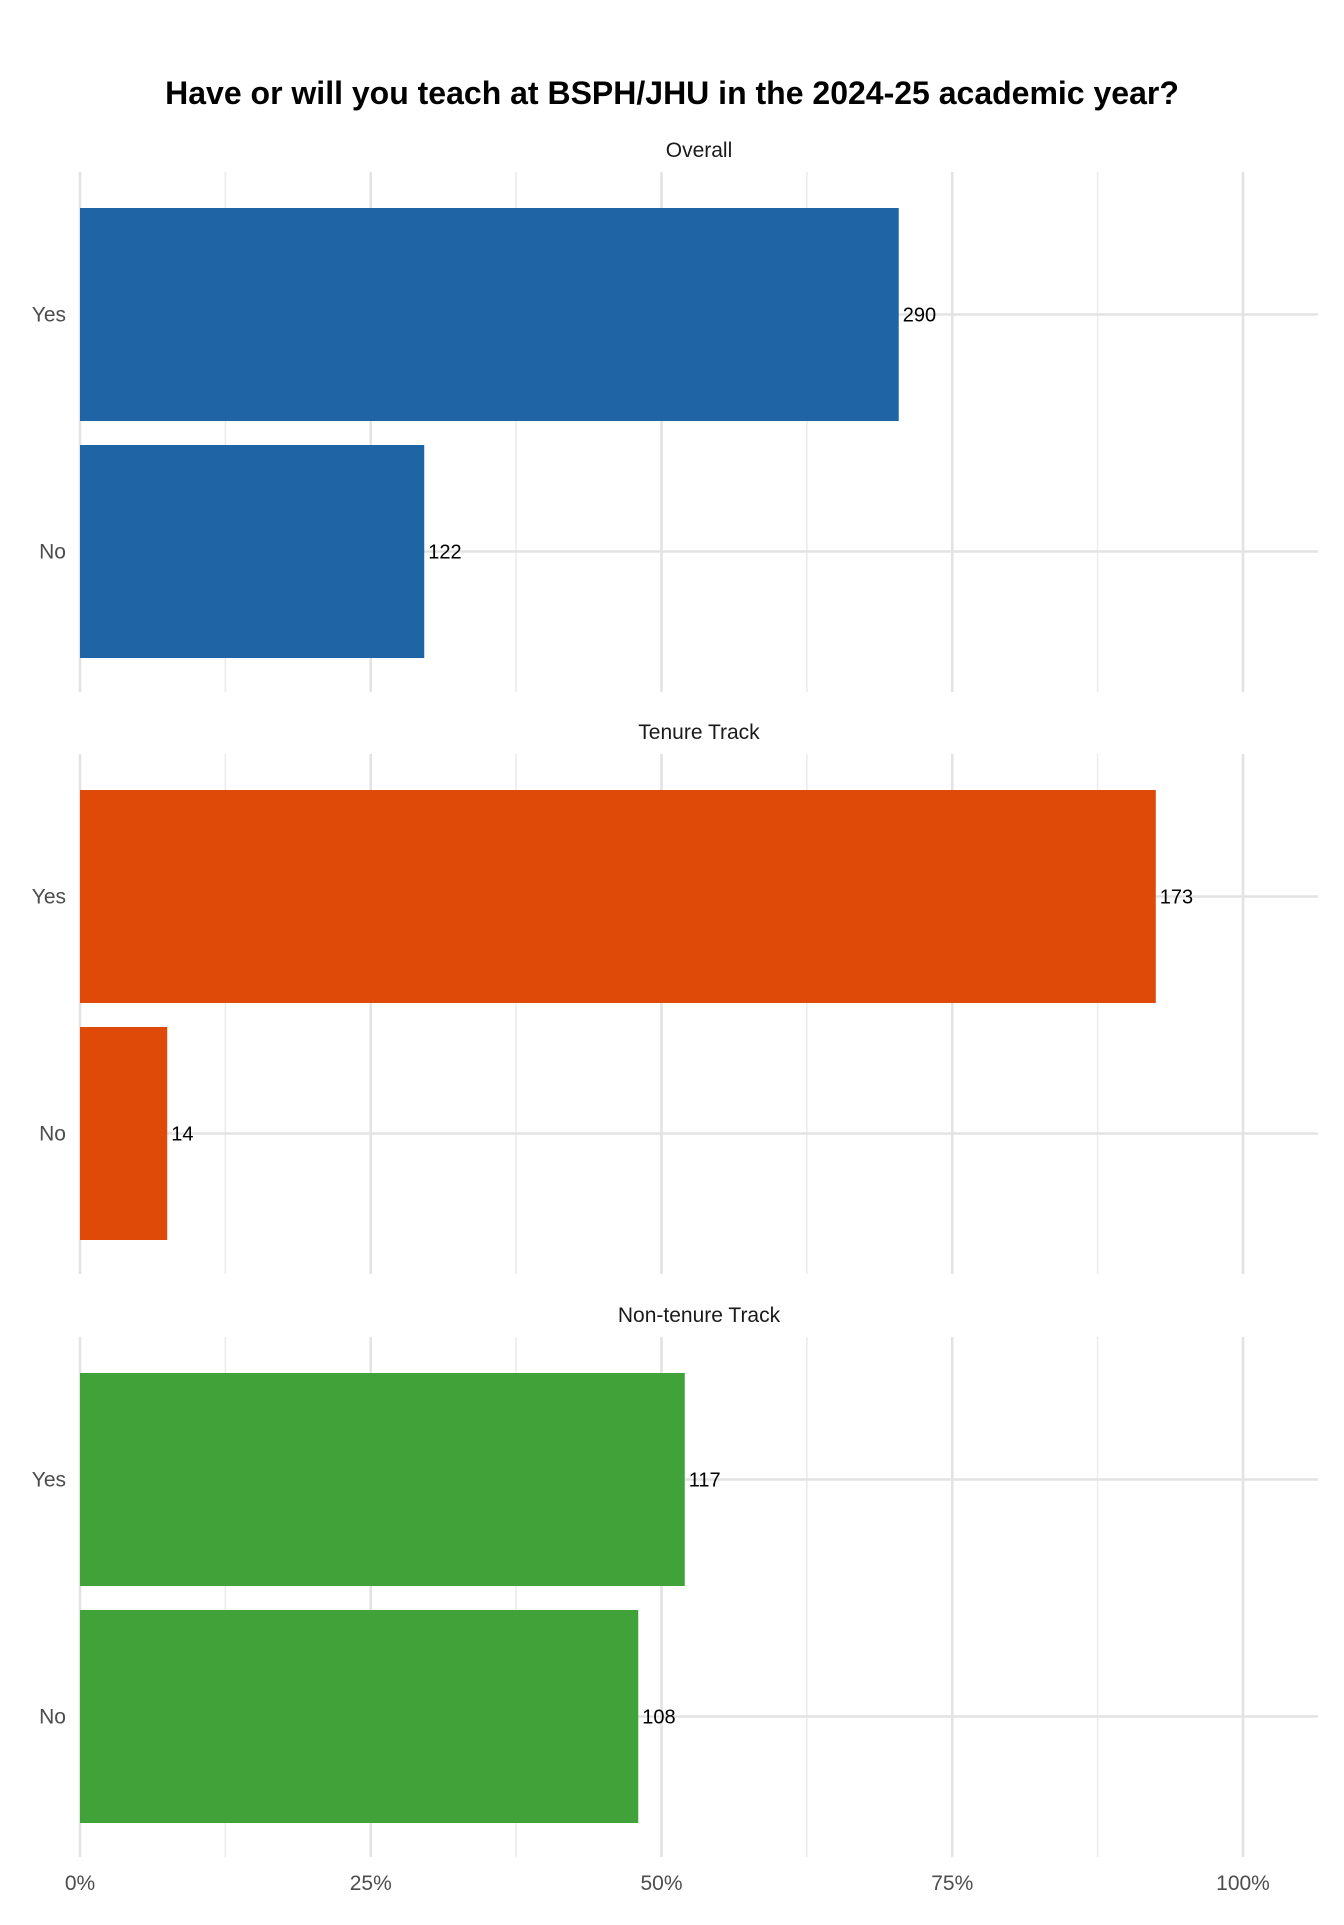 This screenshot has height=1925, width=1344. What do you see at coordinates (371, 1883) in the screenshot?
I see `x-tick-label: 25%` at bounding box center [371, 1883].